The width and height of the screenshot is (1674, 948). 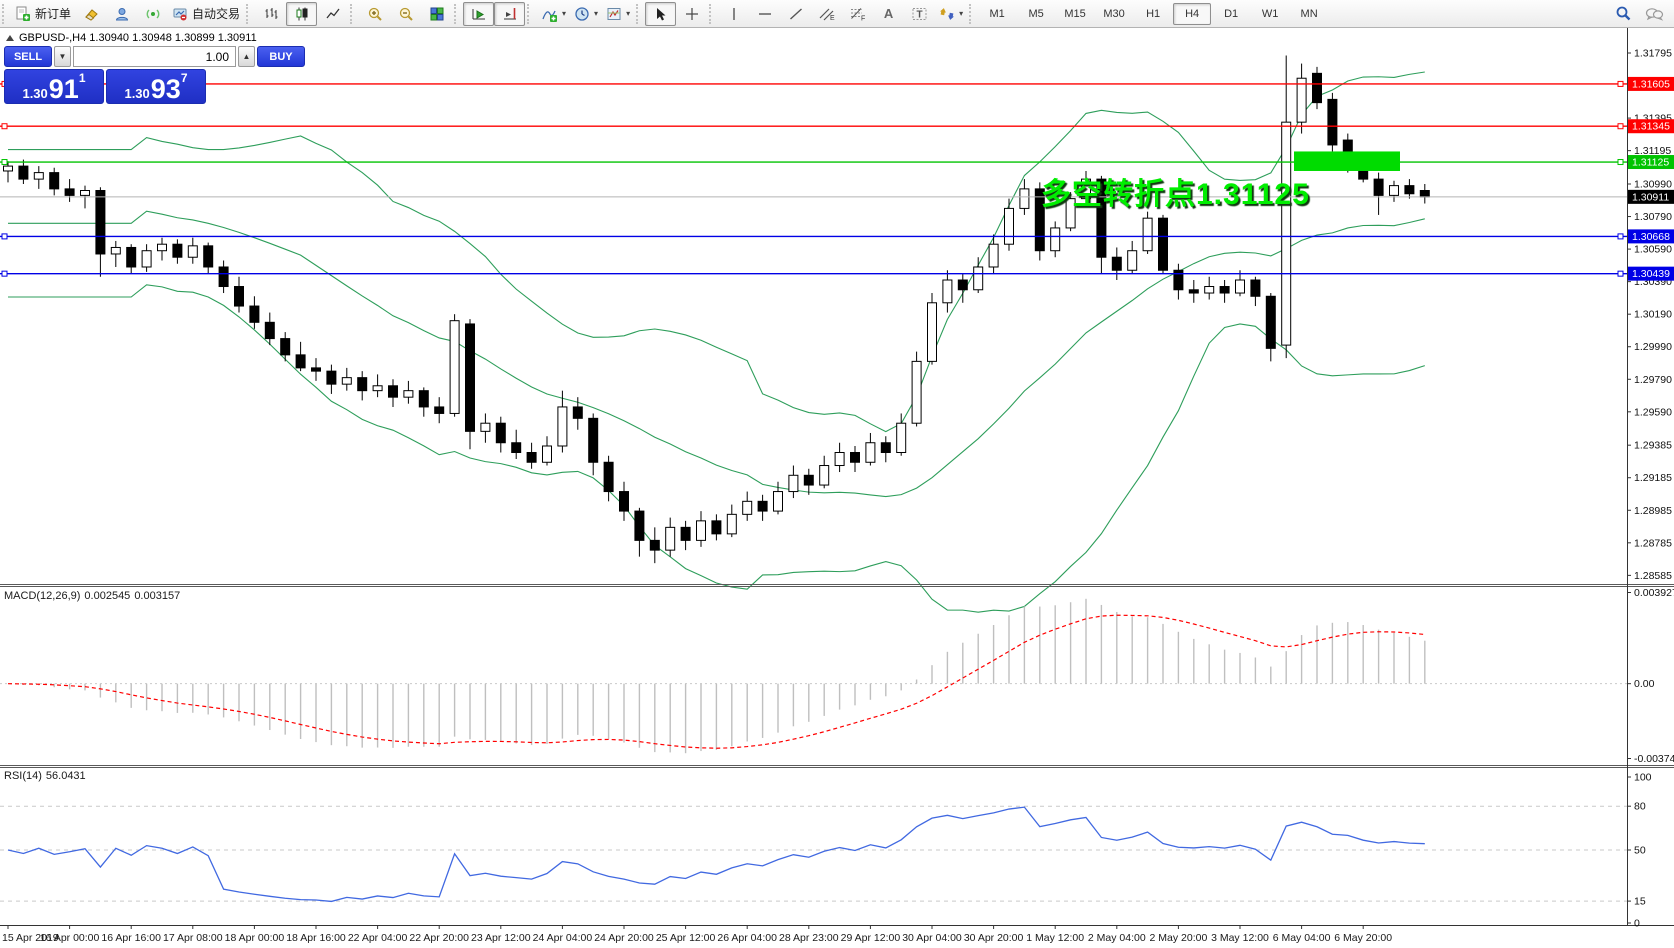 I want to click on indicators-button: ▾, so click(x=553, y=14).